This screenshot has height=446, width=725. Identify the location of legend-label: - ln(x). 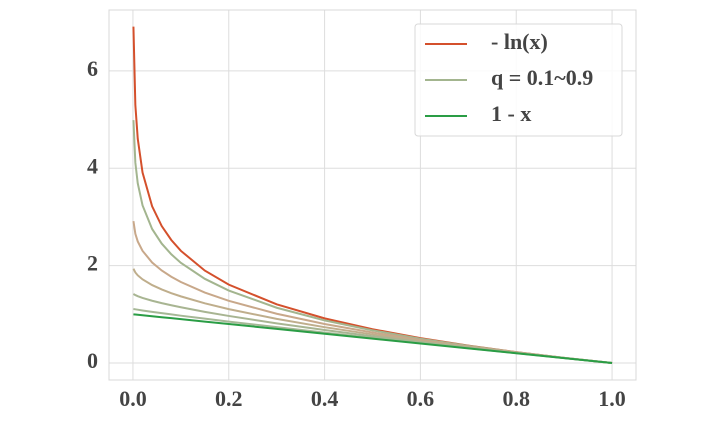
(519, 41).